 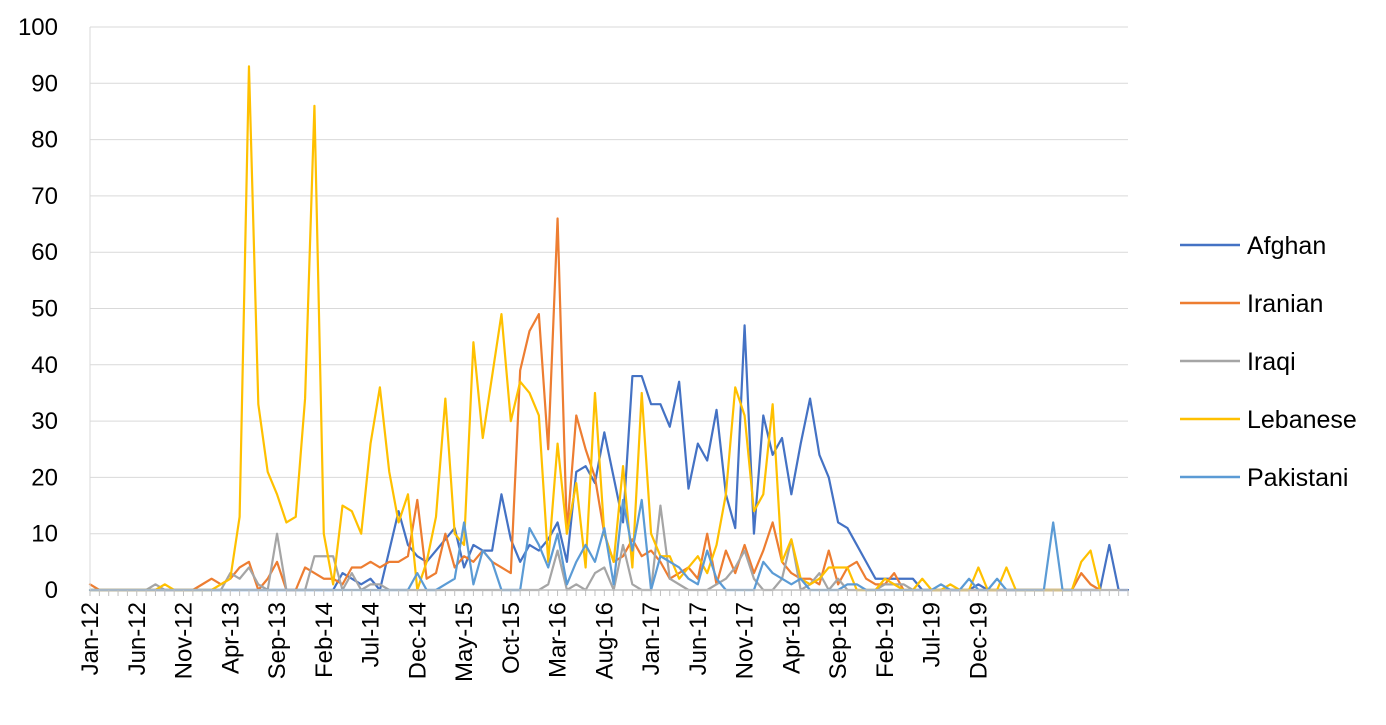 What do you see at coordinates (184, 640) in the screenshot?
I see `x-tick-label: Nov-12` at bounding box center [184, 640].